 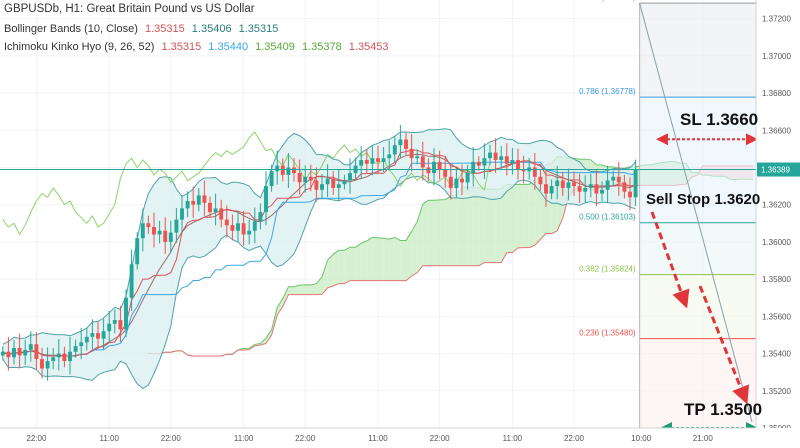 What do you see at coordinates (513, 438) in the screenshot?
I see `x-tick-7: 11:00` at bounding box center [513, 438].